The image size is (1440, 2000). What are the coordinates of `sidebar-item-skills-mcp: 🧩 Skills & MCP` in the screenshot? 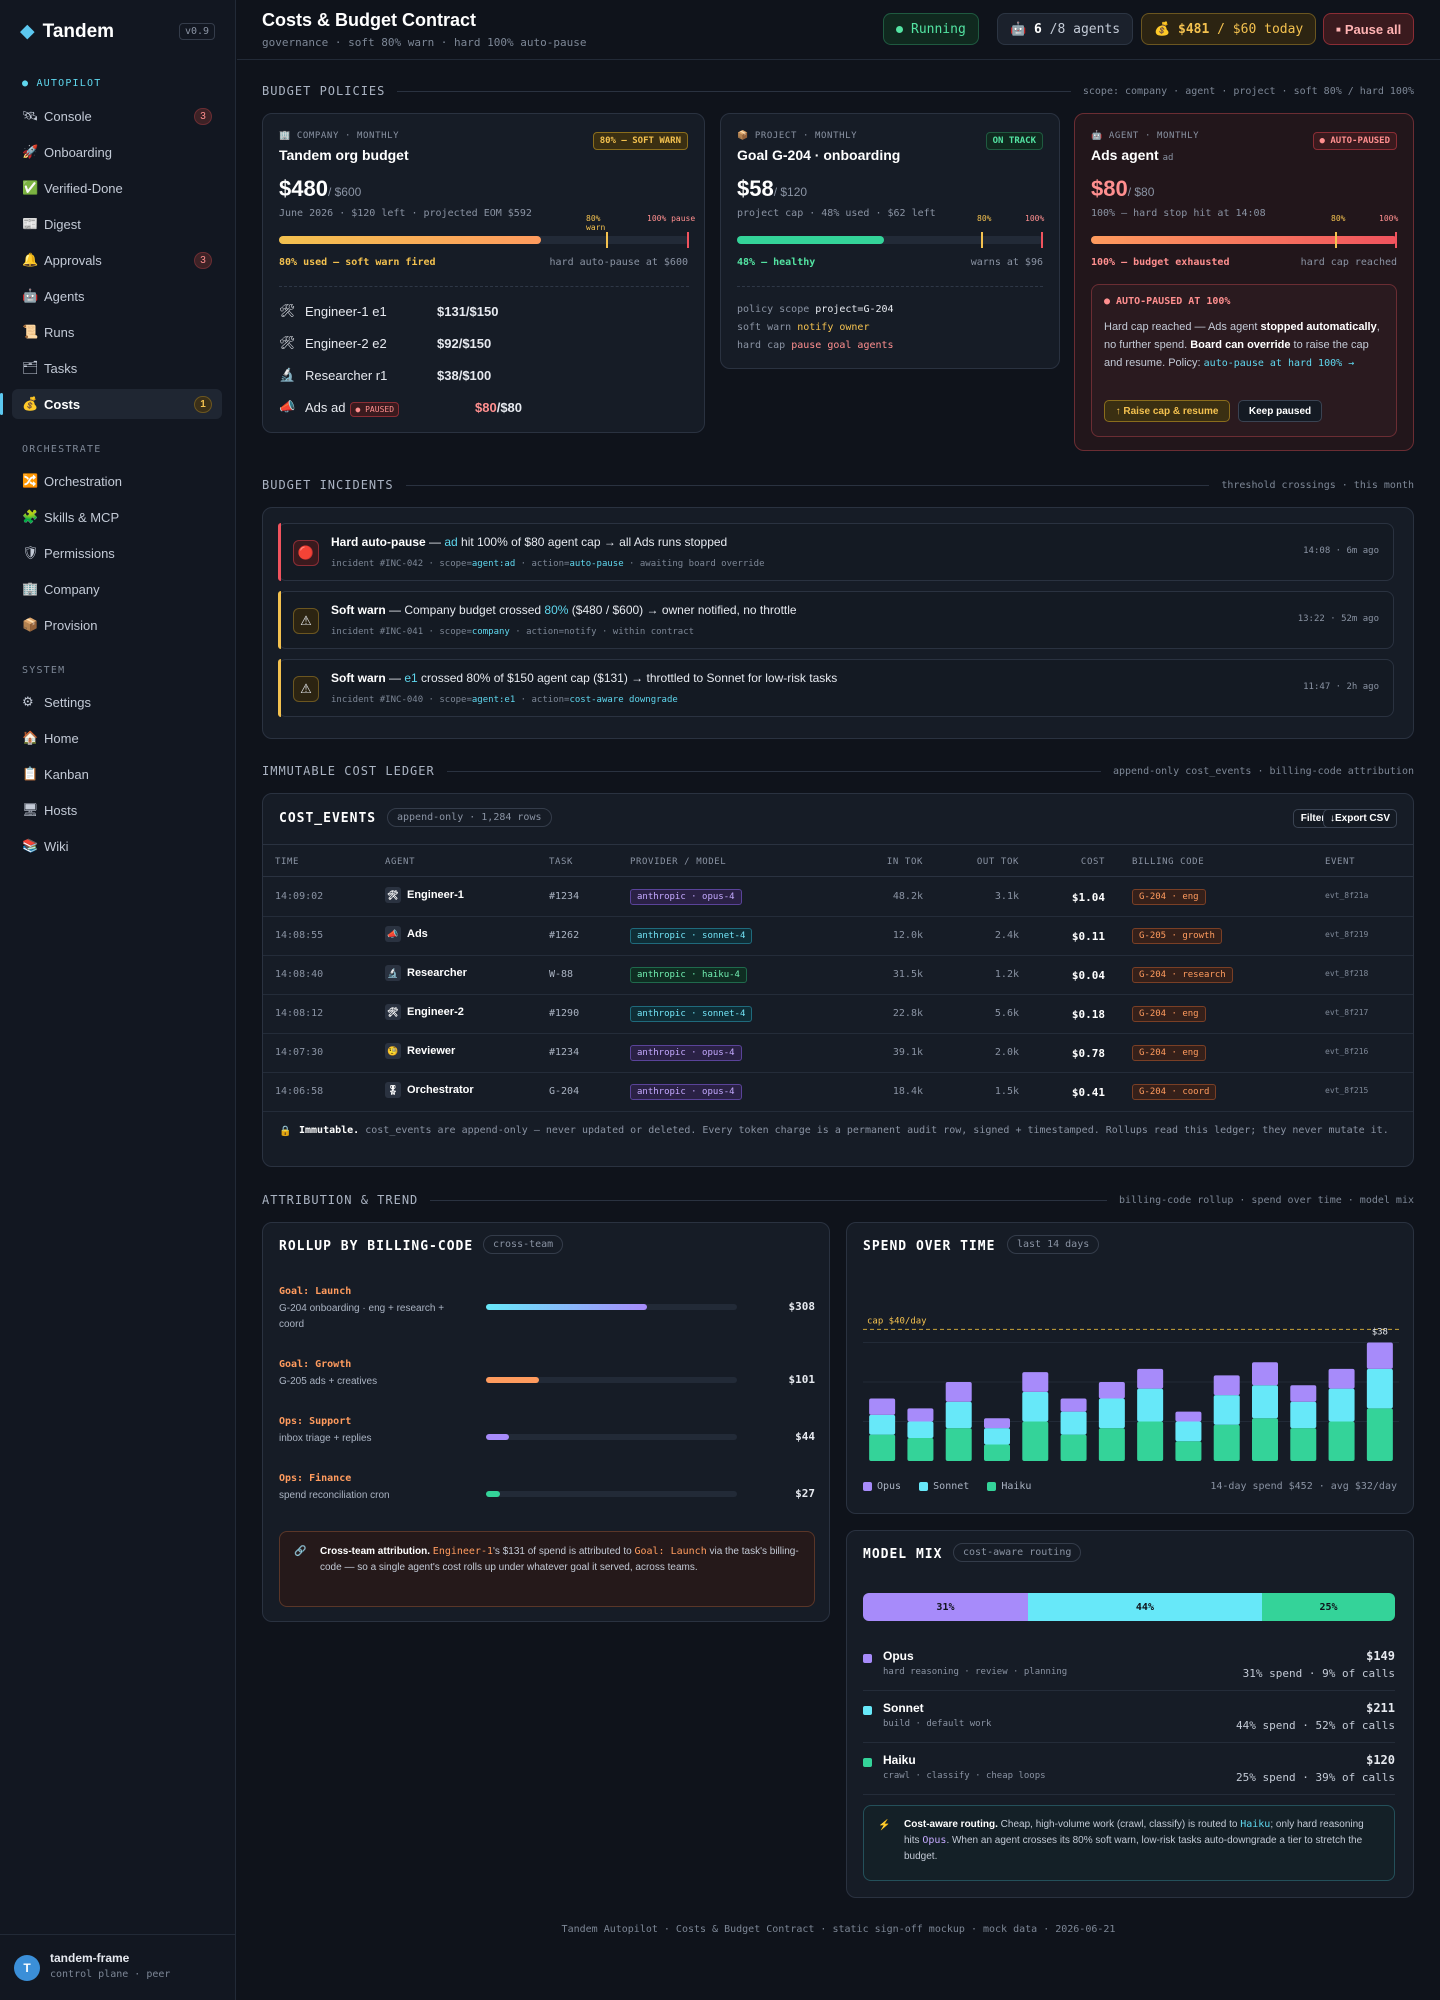 It's located at (117, 517).